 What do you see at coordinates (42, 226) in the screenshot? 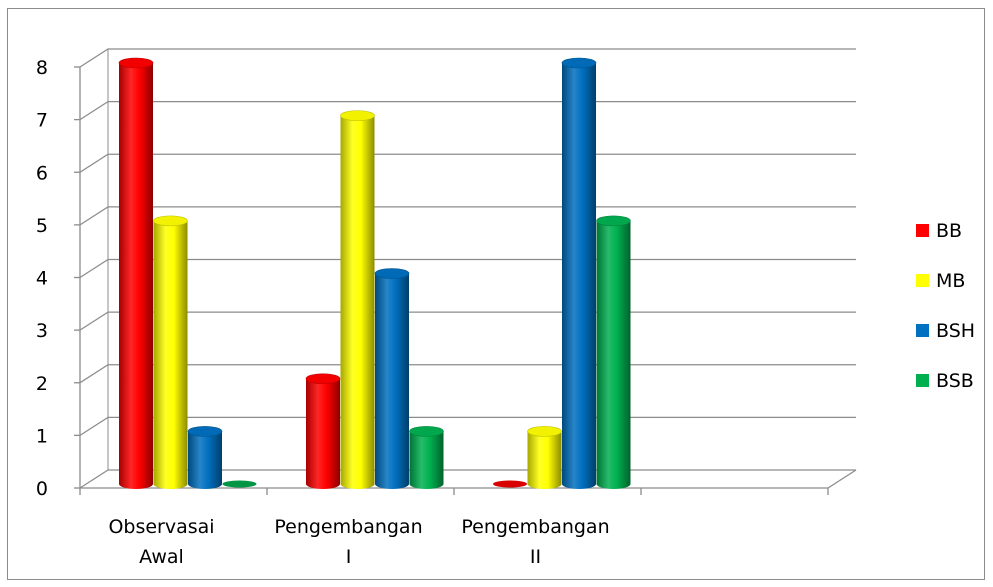
I see `y-tick-label: 5` at bounding box center [42, 226].